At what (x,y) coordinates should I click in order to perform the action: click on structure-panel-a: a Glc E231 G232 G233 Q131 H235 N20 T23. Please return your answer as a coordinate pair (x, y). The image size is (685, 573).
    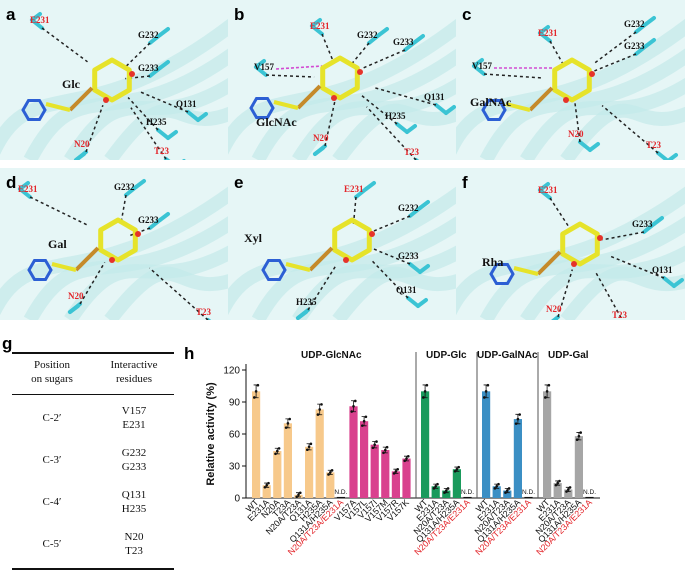
    Looking at the image, I should click on (114, 80).